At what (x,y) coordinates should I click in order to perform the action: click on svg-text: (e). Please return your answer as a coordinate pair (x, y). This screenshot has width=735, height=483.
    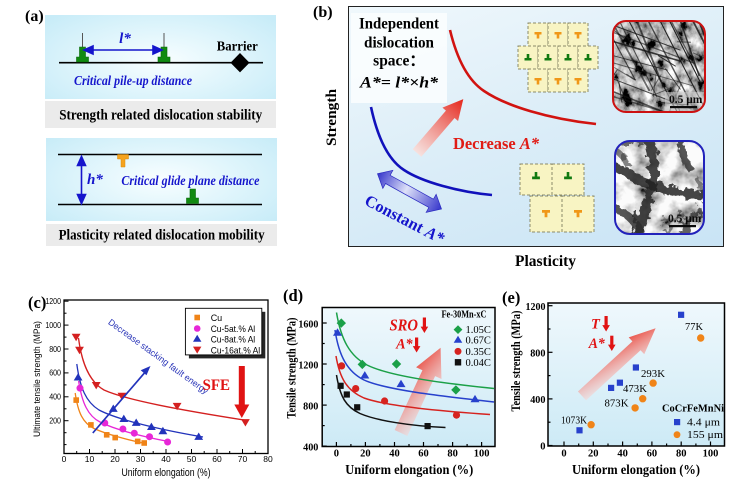
    Looking at the image, I should click on (511, 297).